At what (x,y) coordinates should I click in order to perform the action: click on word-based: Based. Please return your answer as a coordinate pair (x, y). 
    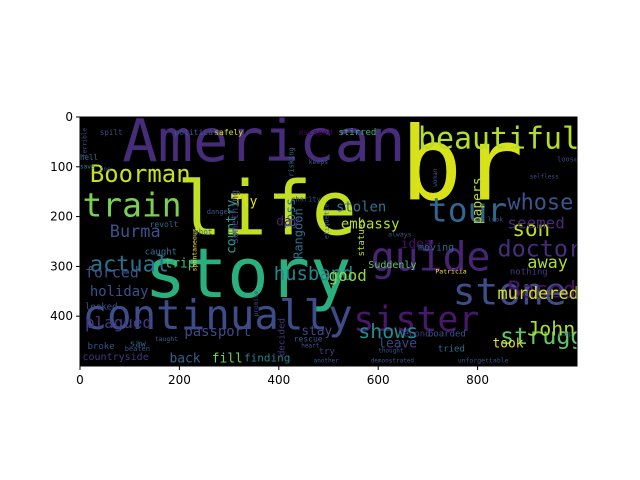
    Looking at the image, I should click on (541, 290).